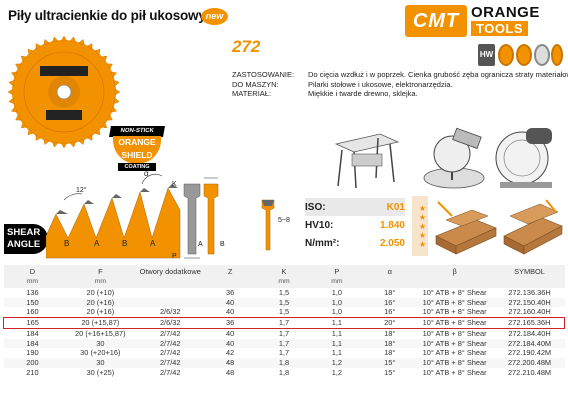 The image size is (568, 401). What do you see at coordinates (137, 167) in the screenshot?
I see `coating-label: COATING` at bounding box center [137, 167].